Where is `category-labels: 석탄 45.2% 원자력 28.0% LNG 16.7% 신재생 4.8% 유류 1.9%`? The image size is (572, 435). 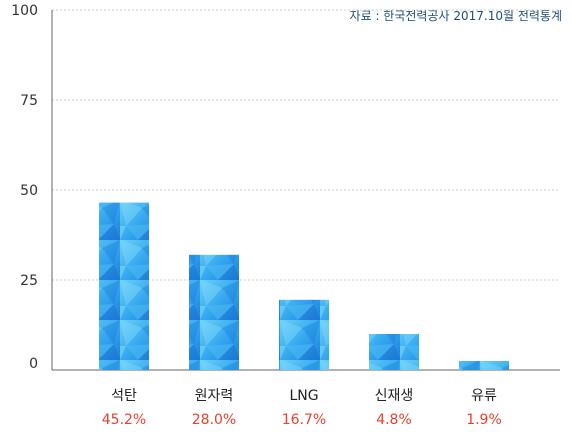 category-labels: 석탄 45.2% 원자력 28.0% LNG 16.7% 신재생 4.8% 유류 1.9% is located at coordinates (302, 408).